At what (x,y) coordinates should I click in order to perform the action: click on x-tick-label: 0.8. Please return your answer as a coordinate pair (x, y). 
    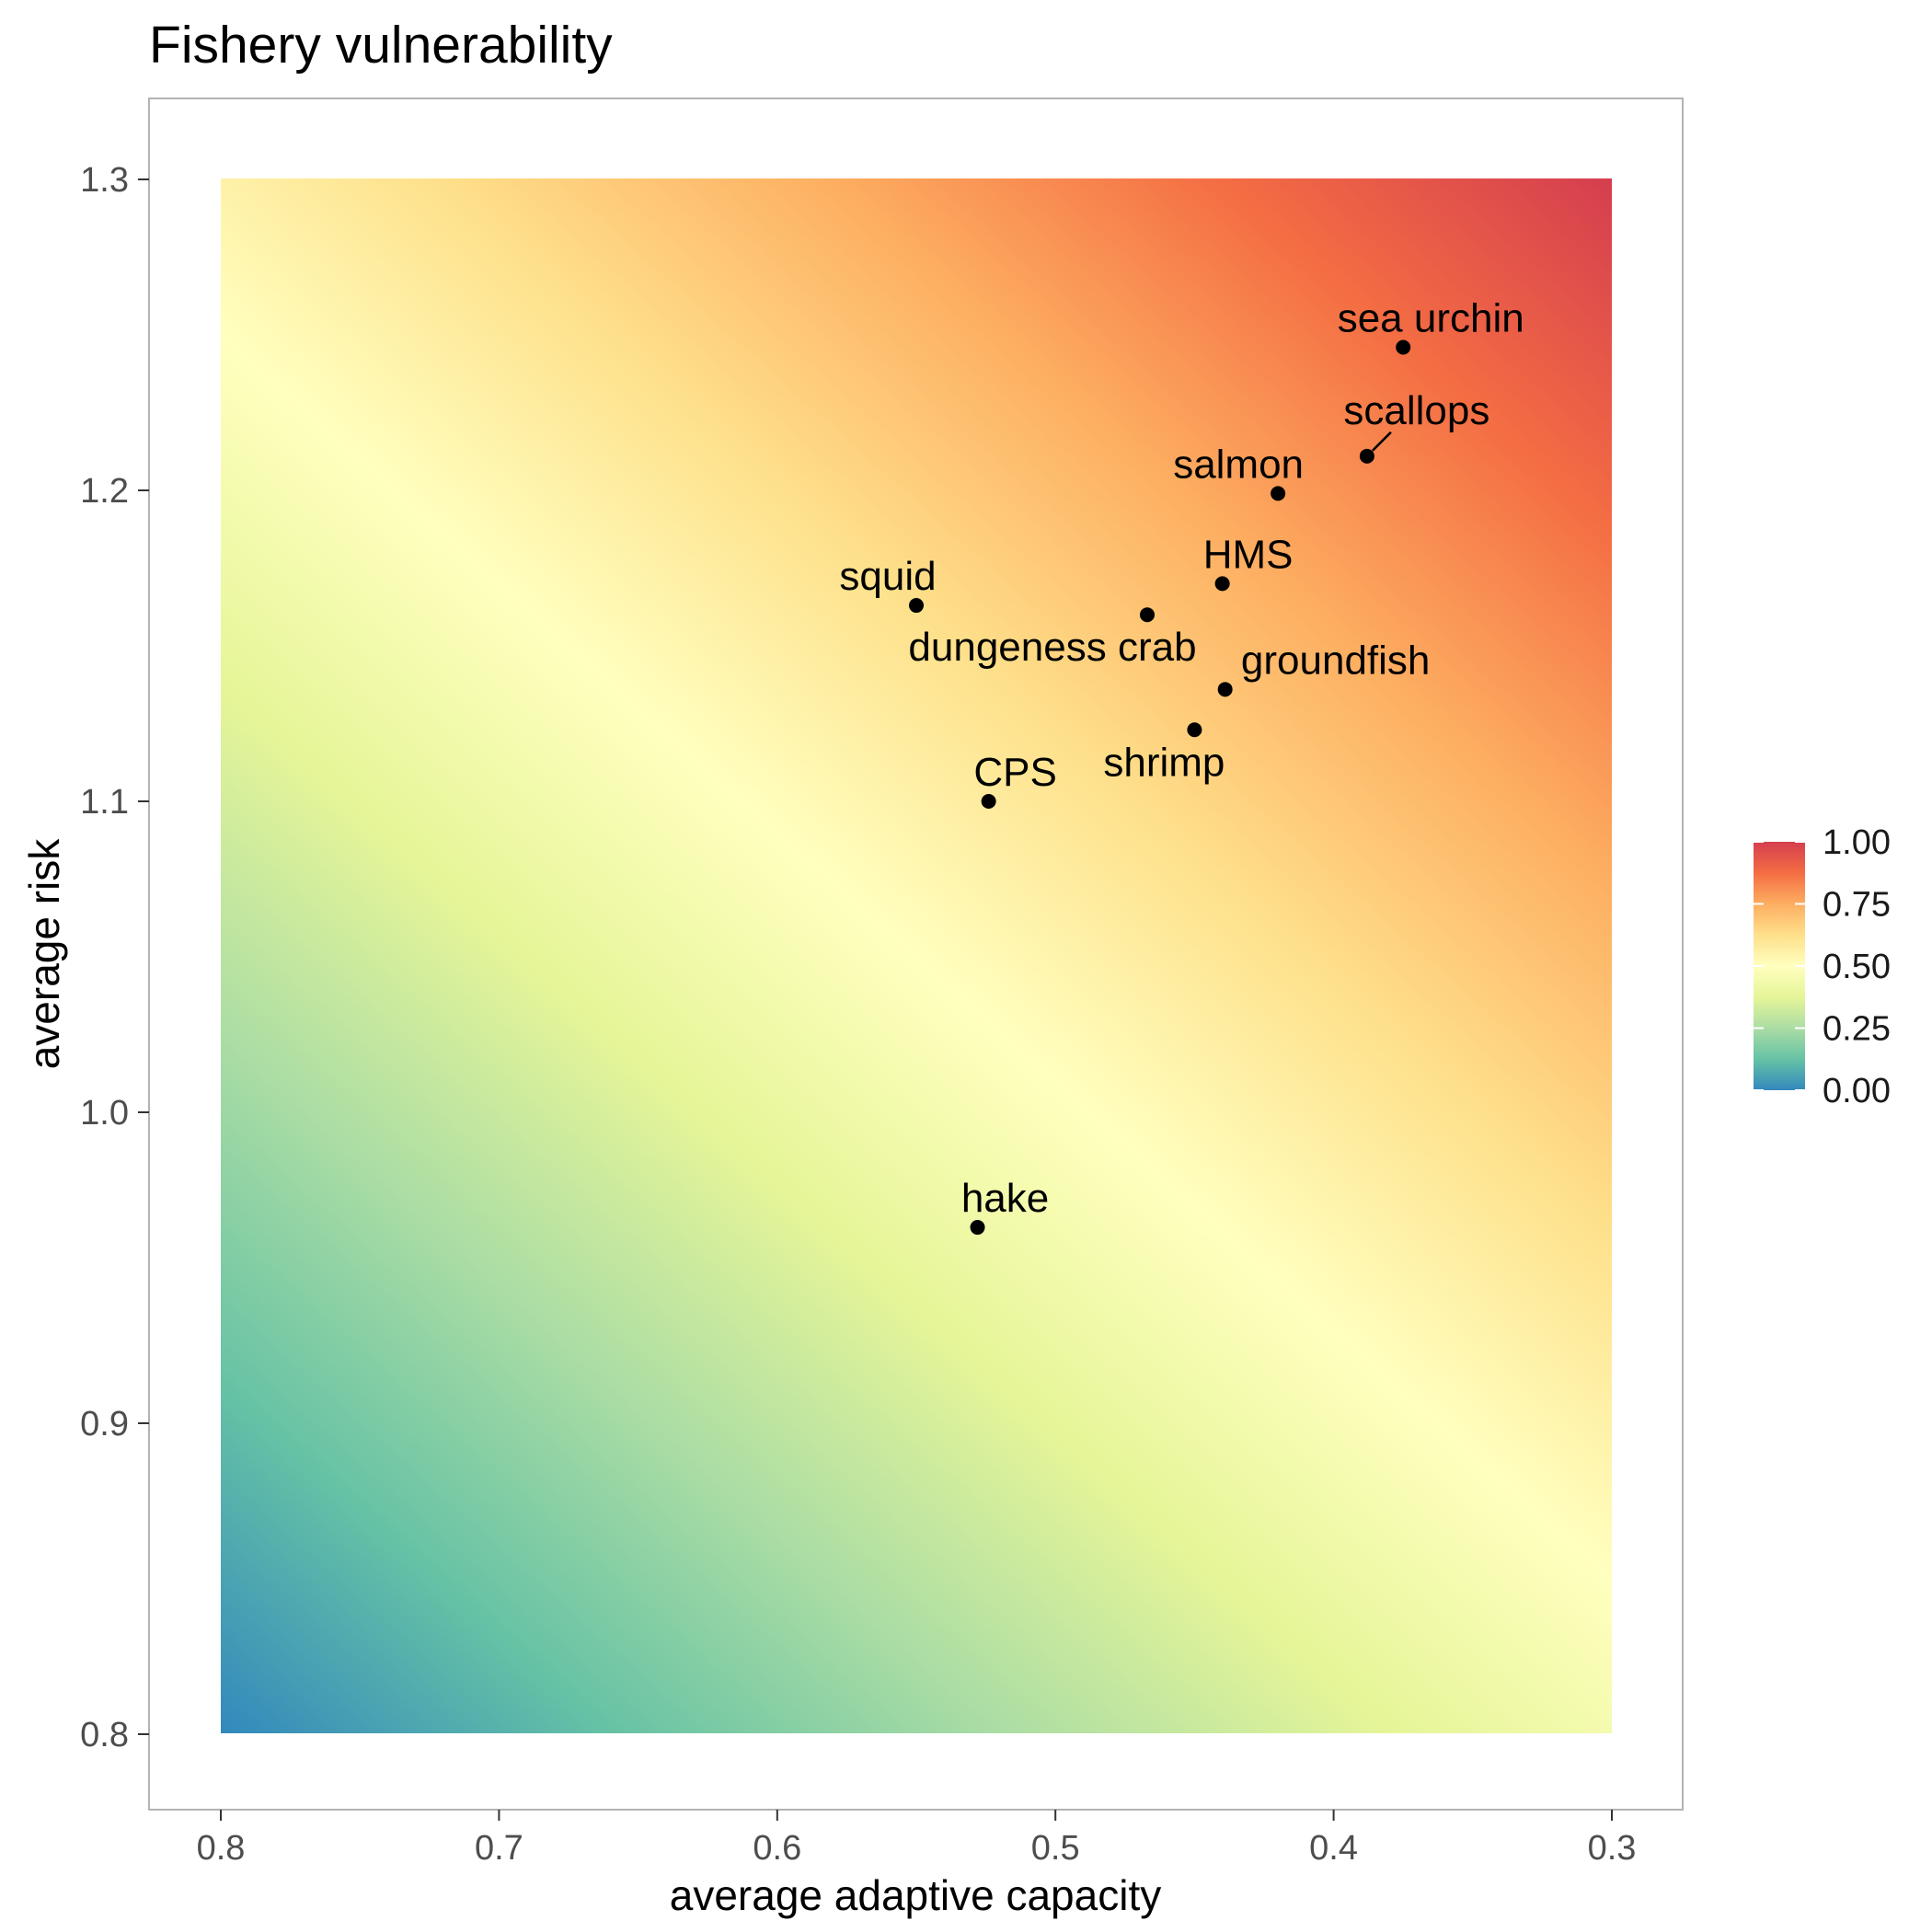
    Looking at the image, I should click on (221, 1848).